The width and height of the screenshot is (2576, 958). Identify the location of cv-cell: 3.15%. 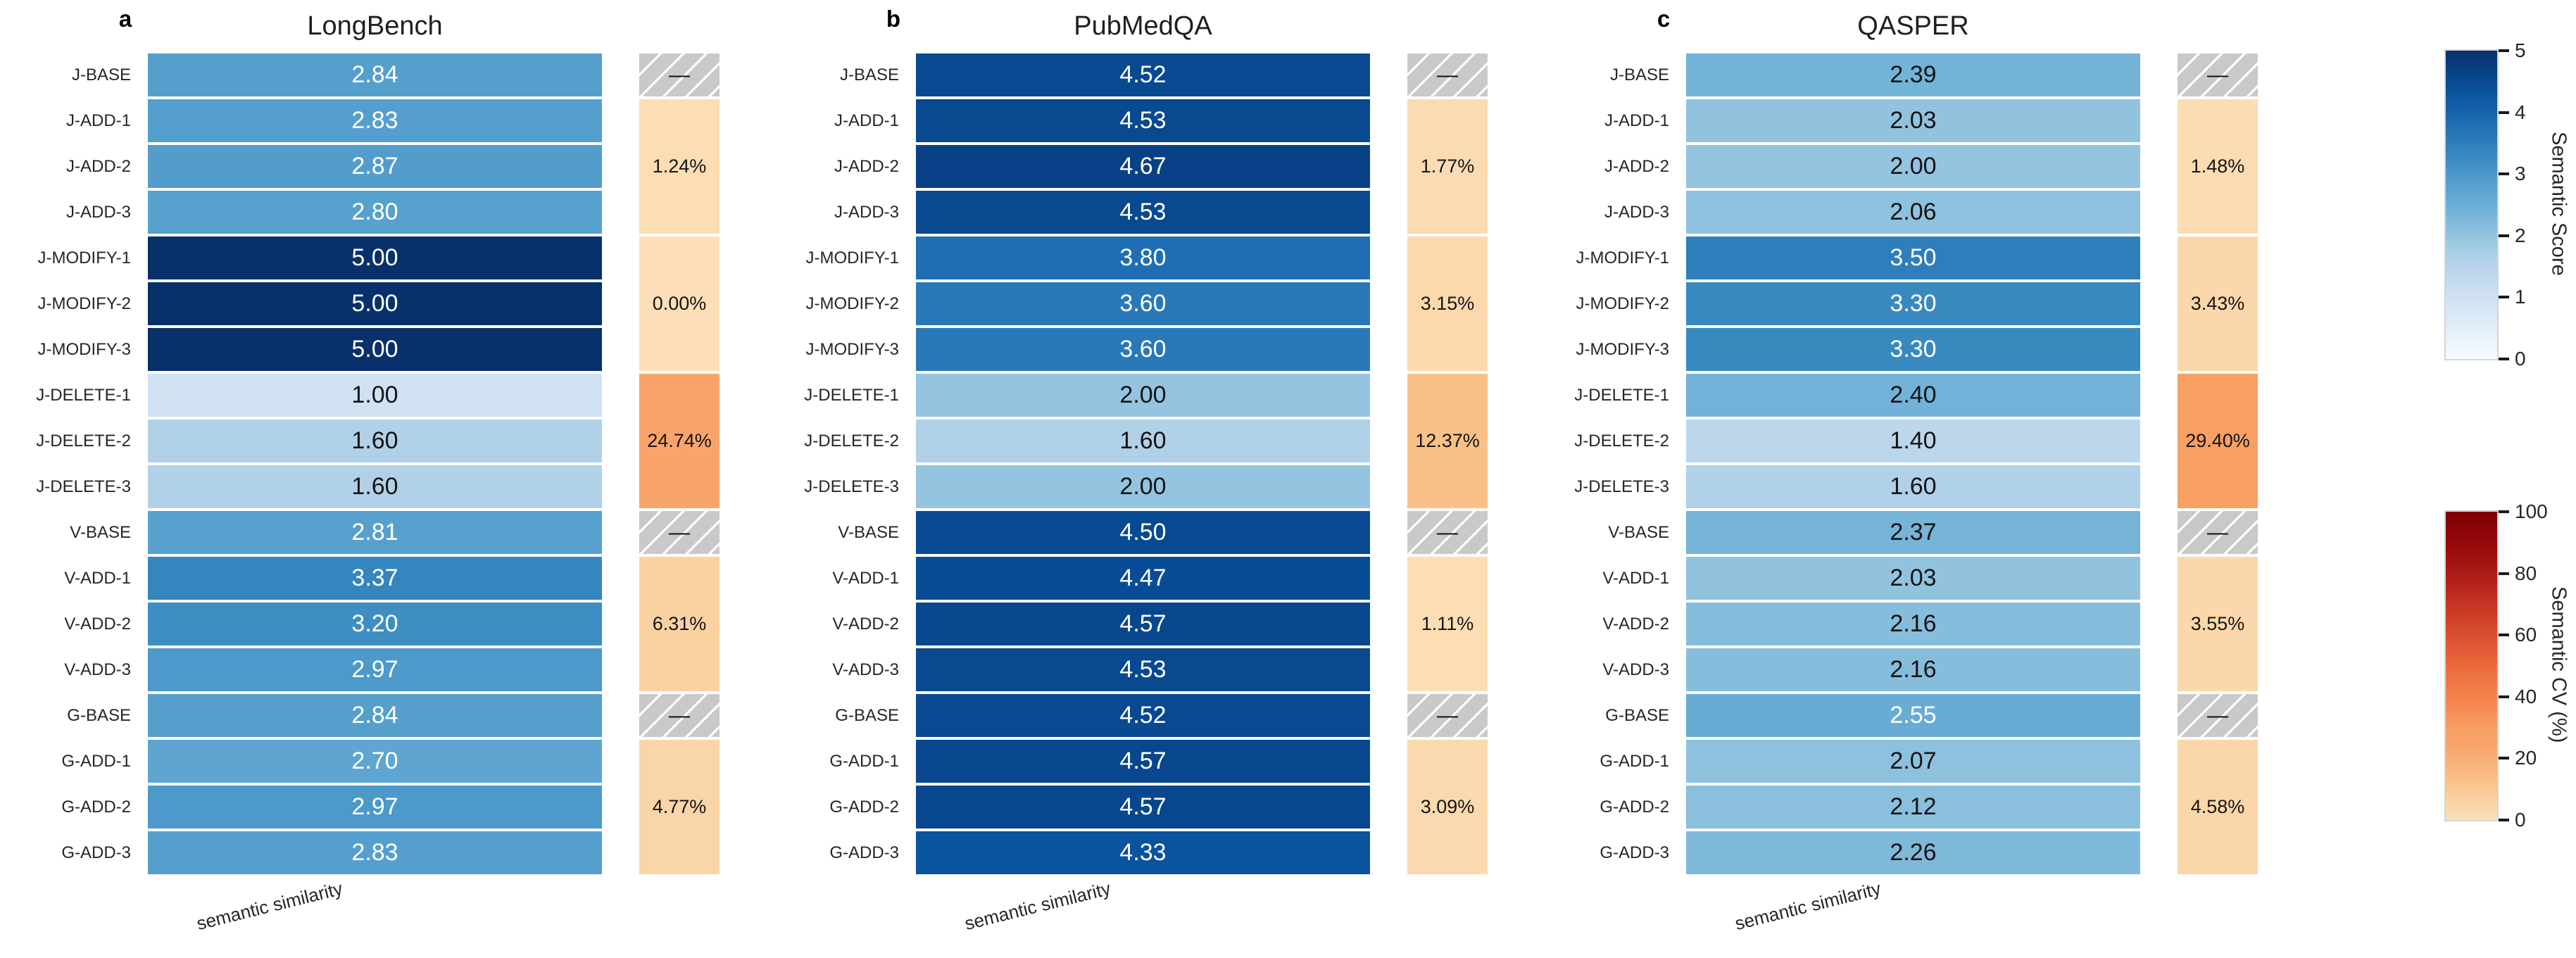
(1448, 304).